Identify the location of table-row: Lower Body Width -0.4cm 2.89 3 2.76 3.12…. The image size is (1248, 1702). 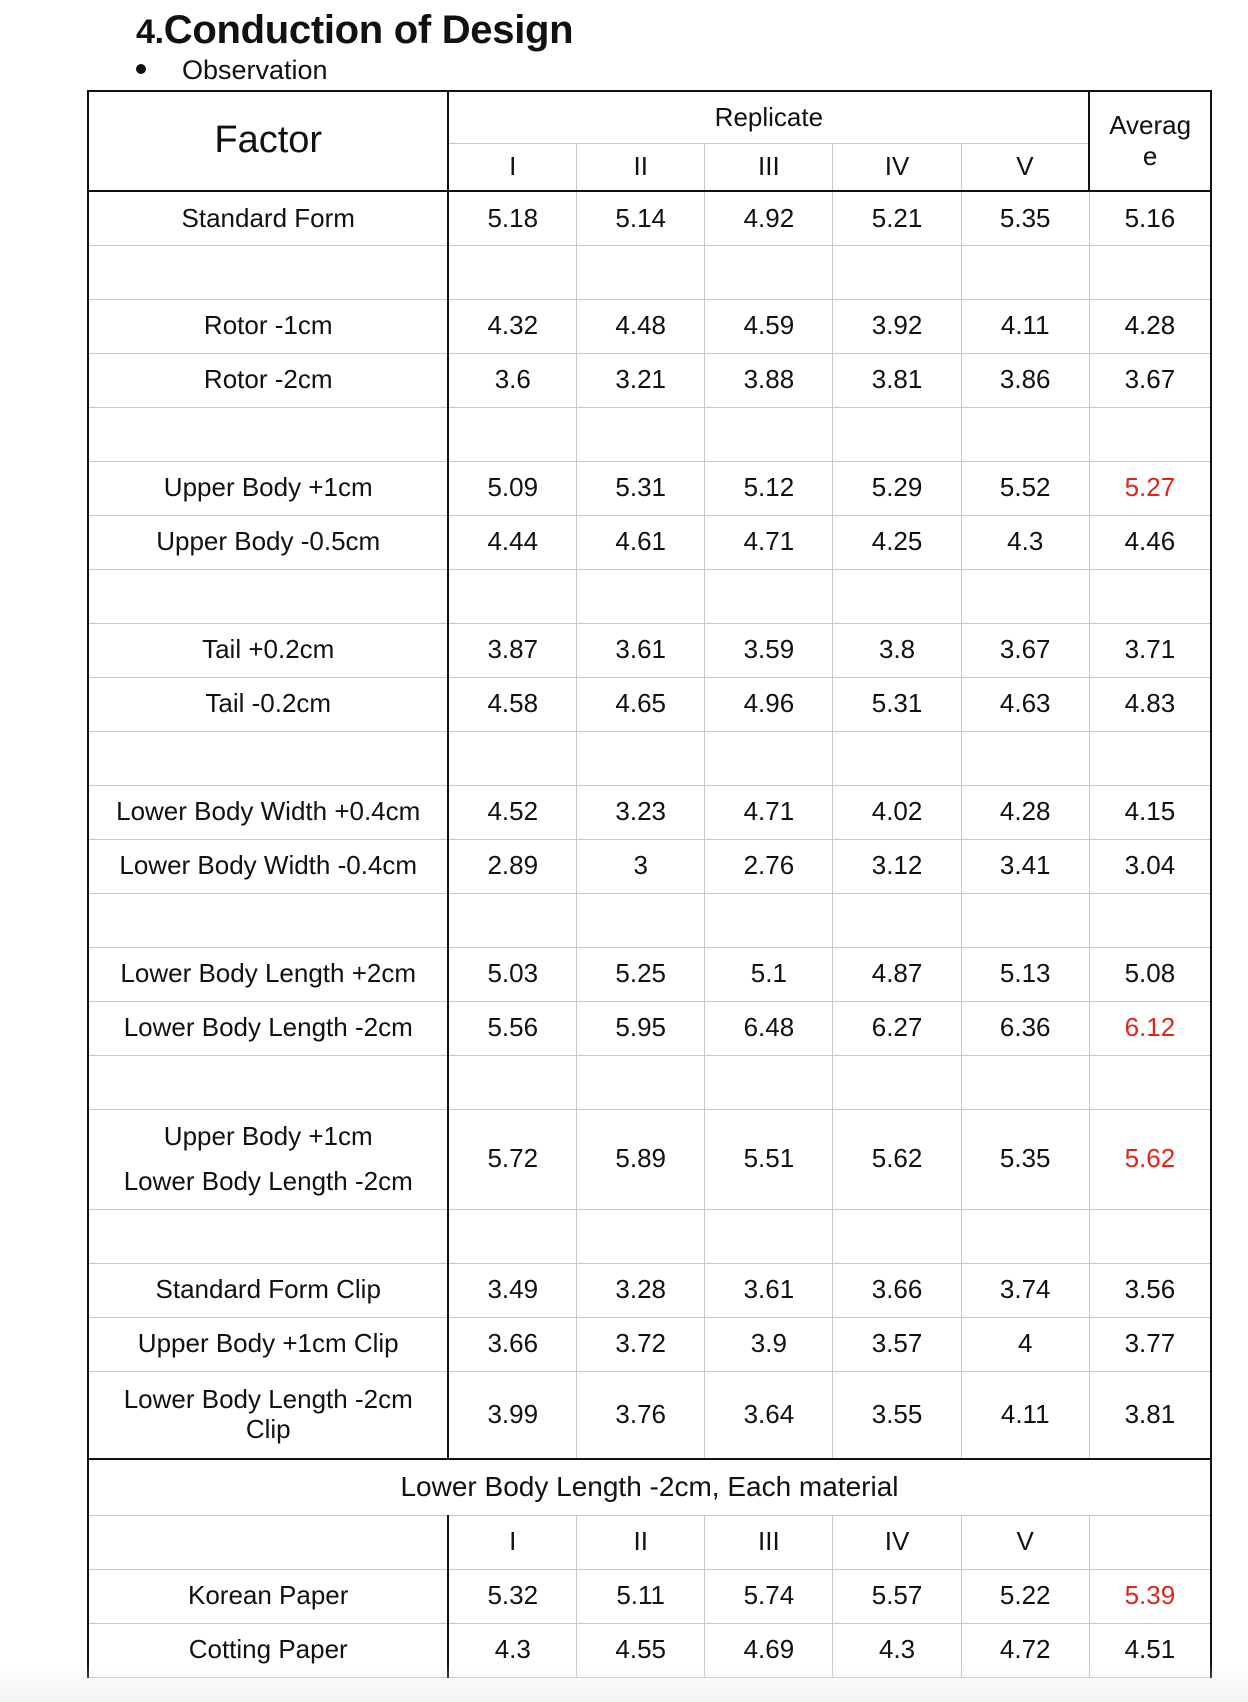
(649, 866).